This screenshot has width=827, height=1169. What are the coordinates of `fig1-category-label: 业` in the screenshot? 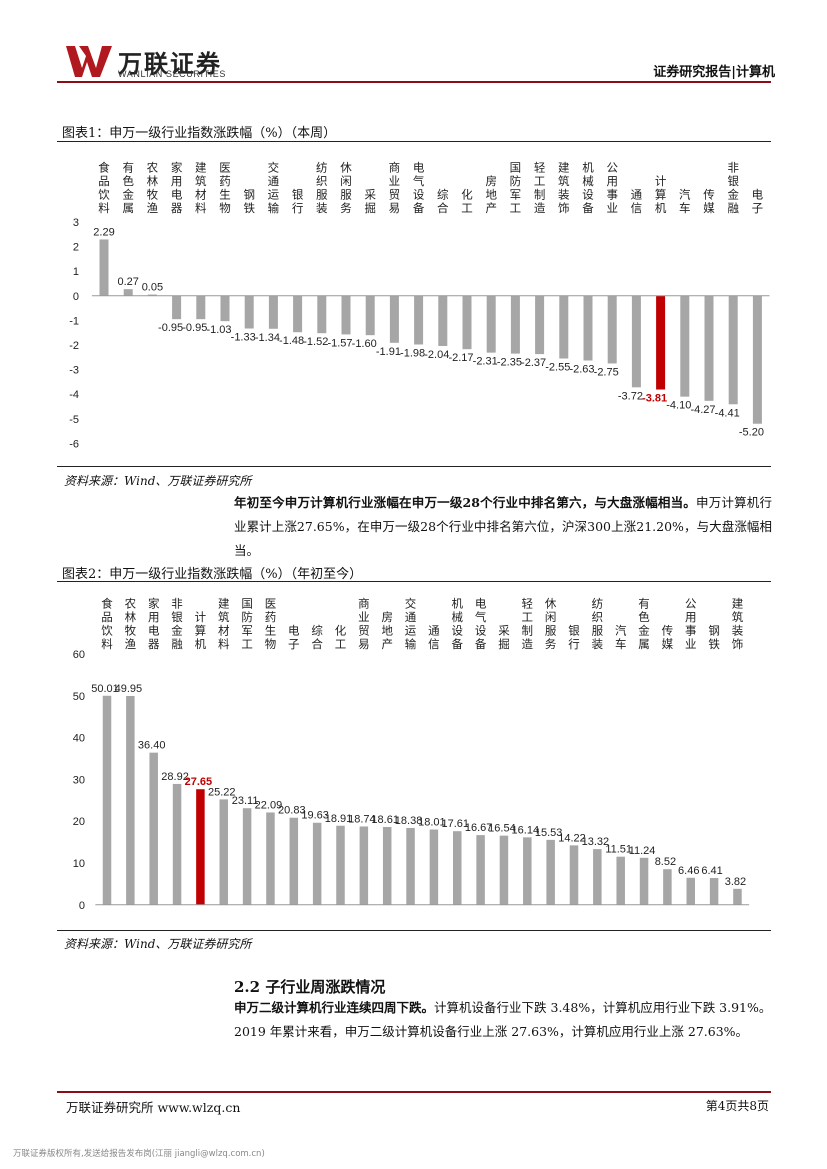 It's located at (612, 208).